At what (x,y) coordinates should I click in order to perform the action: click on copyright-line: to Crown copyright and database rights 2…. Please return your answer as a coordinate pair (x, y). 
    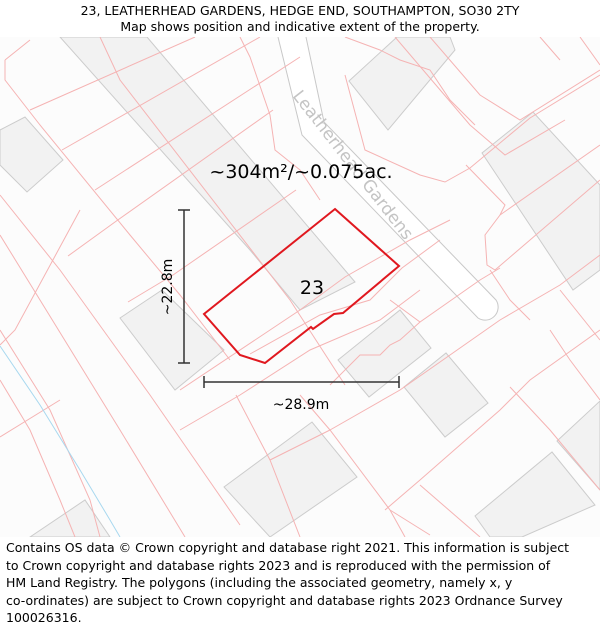
    Looking at the image, I should click on (278, 565).